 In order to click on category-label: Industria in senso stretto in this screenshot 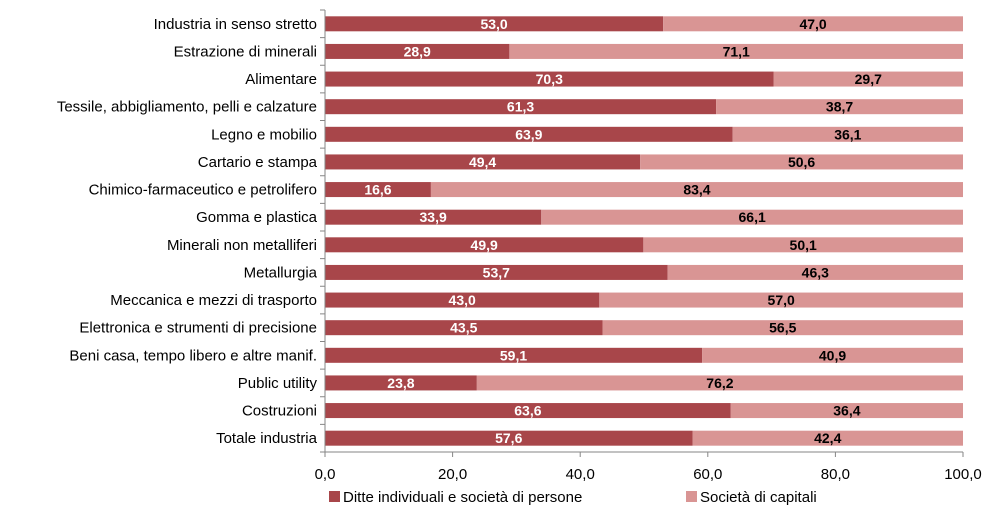, I will do `click(235, 24)`.